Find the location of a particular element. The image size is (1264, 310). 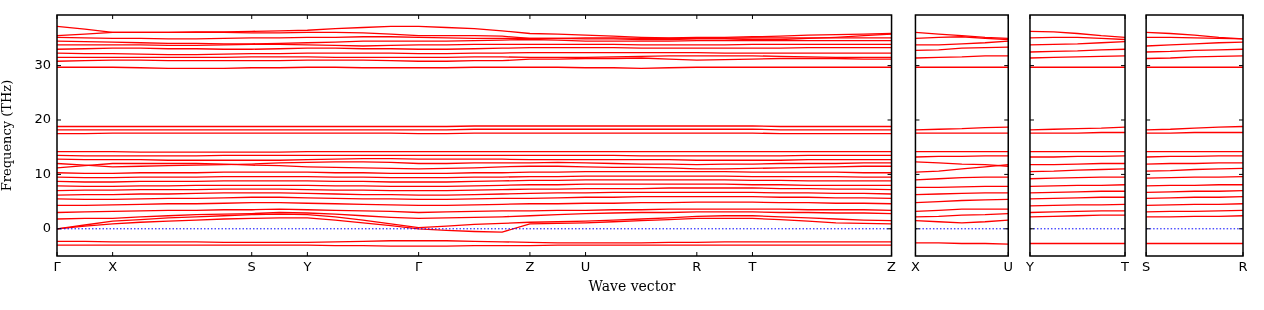

y-tick-label: 20 is located at coordinates (42, 119).